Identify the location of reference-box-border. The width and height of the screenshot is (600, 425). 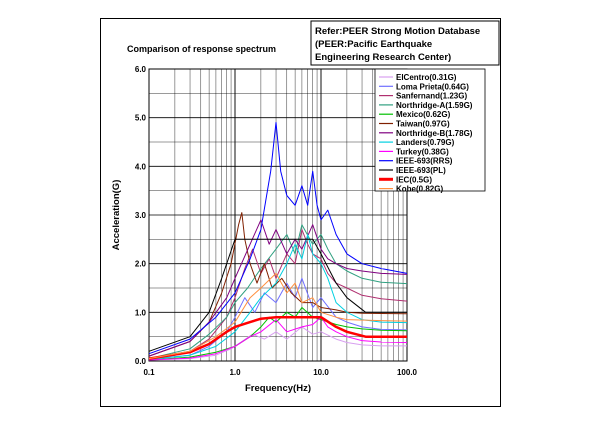
(405, 43).